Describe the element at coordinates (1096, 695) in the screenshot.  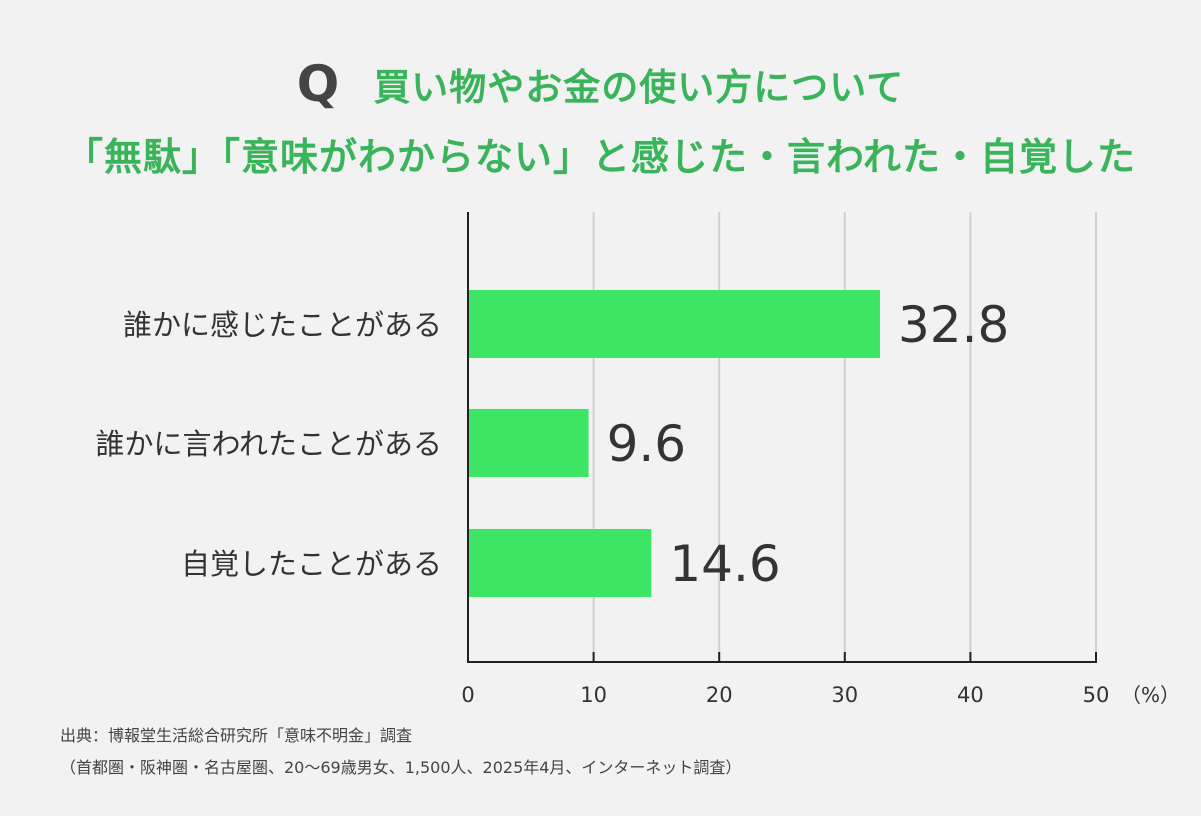
I see `x-tick-label-50: 50` at that location.